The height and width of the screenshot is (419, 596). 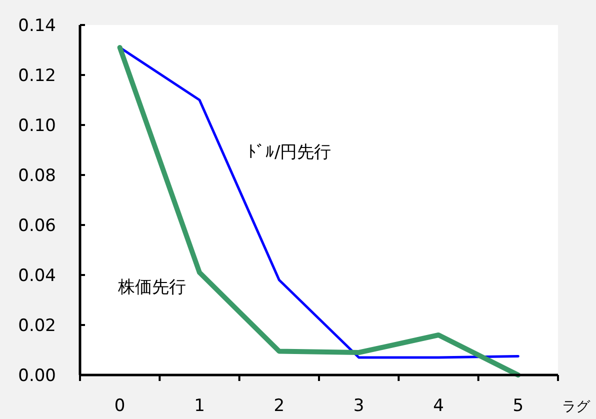 What do you see at coordinates (37, 26) in the screenshot?
I see `y-tick-label: 0.14` at bounding box center [37, 26].